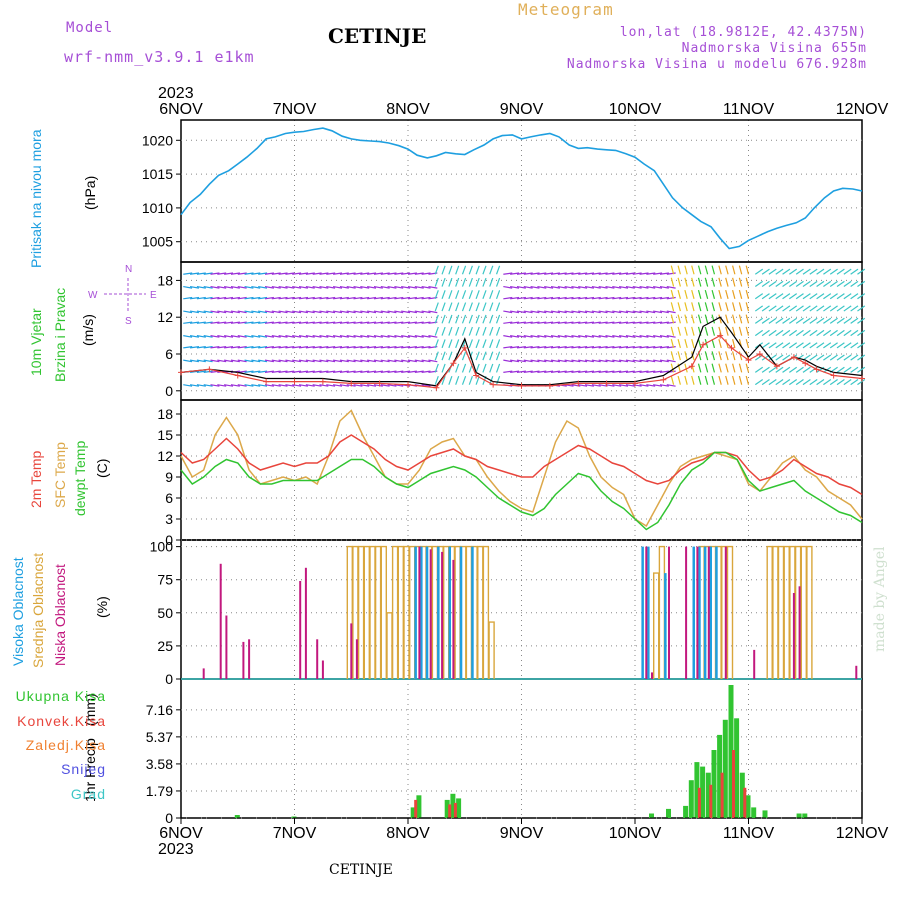  Describe the element at coordinates (176, 93) in the screenshot. I see `top-year-label: 2023` at that location.